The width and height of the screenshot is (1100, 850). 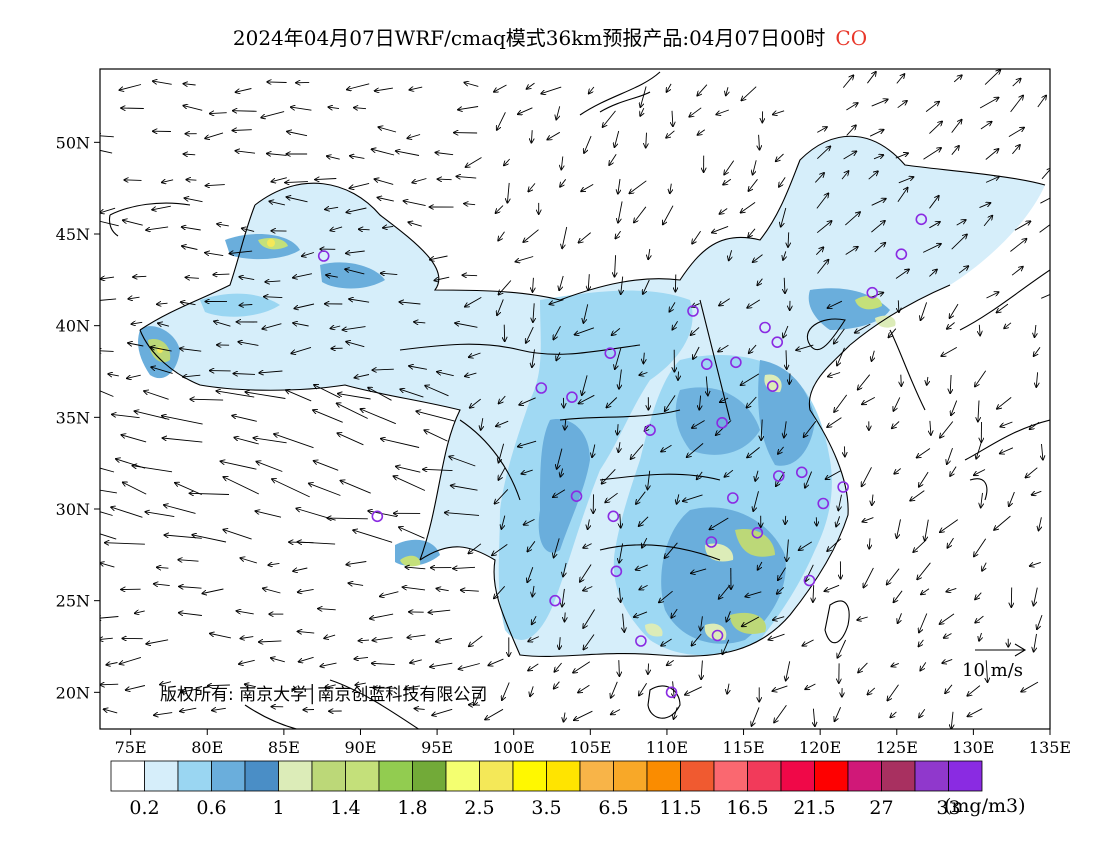 I want to click on legend-label: 2.5, so click(x=479, y=808).